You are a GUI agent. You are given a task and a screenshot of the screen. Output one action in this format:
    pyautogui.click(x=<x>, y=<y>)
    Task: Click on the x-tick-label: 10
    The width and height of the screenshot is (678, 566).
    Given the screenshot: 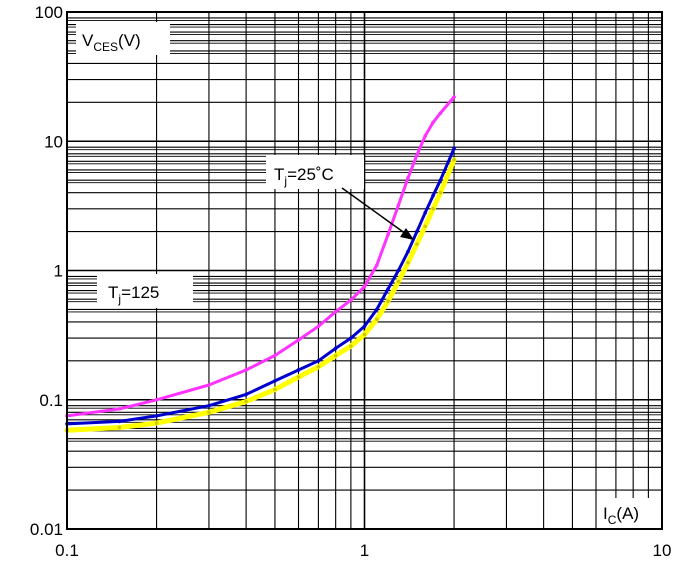 What is the action you would take?
    pyautogui.click(x=662, y=550)
    